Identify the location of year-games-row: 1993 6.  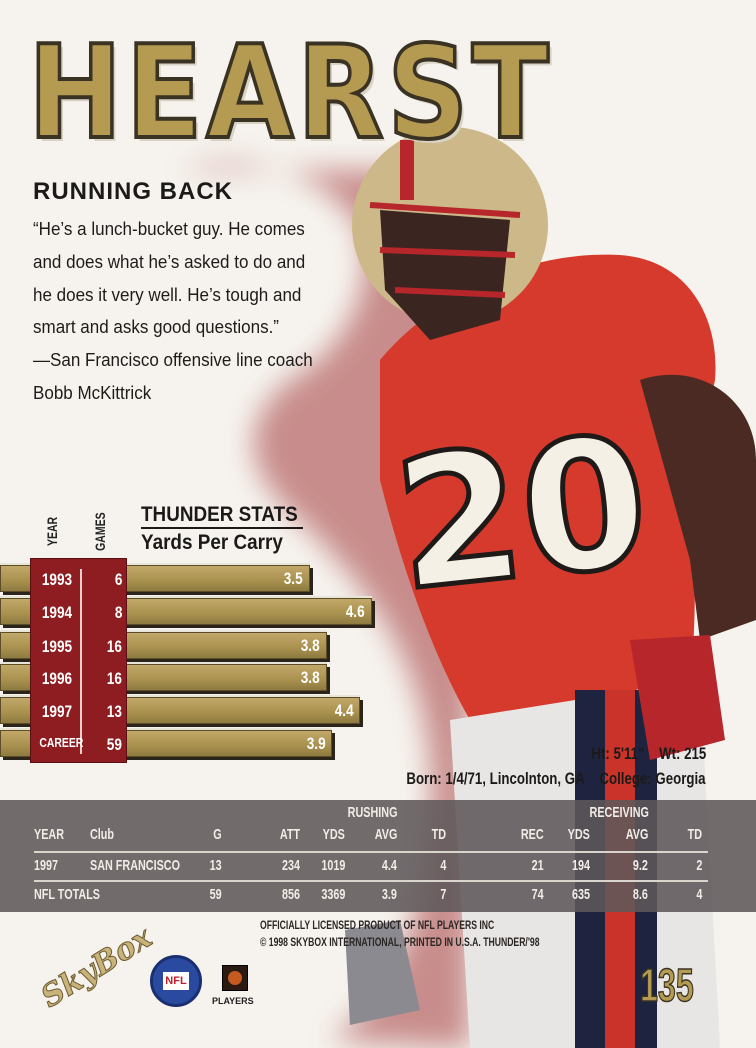
(79, 579).